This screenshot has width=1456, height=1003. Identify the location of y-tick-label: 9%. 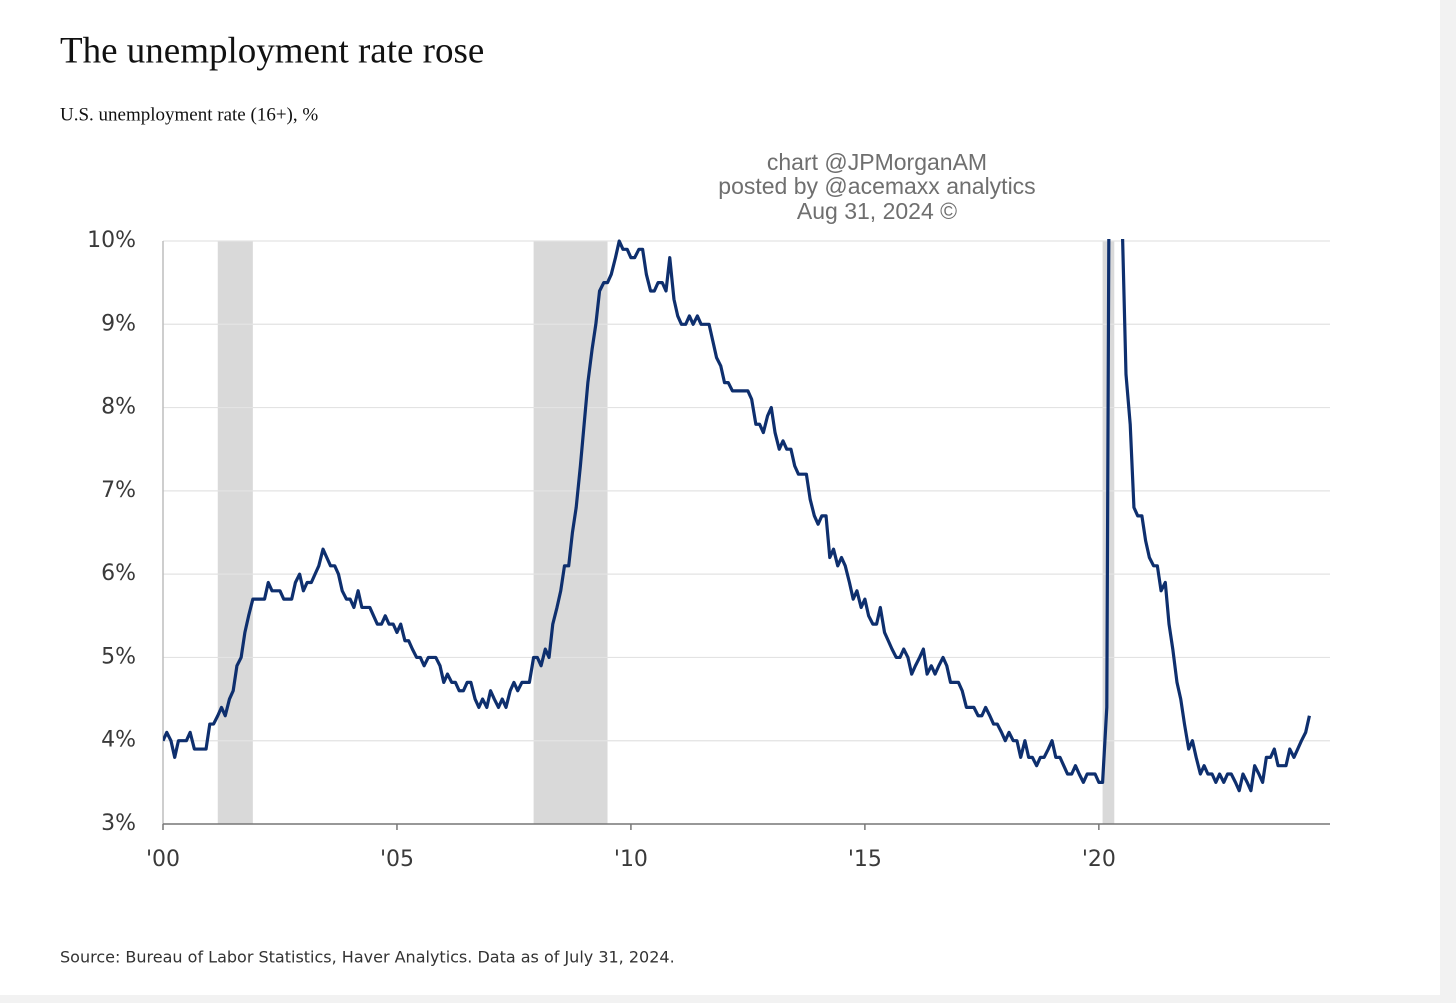
(118, 323).